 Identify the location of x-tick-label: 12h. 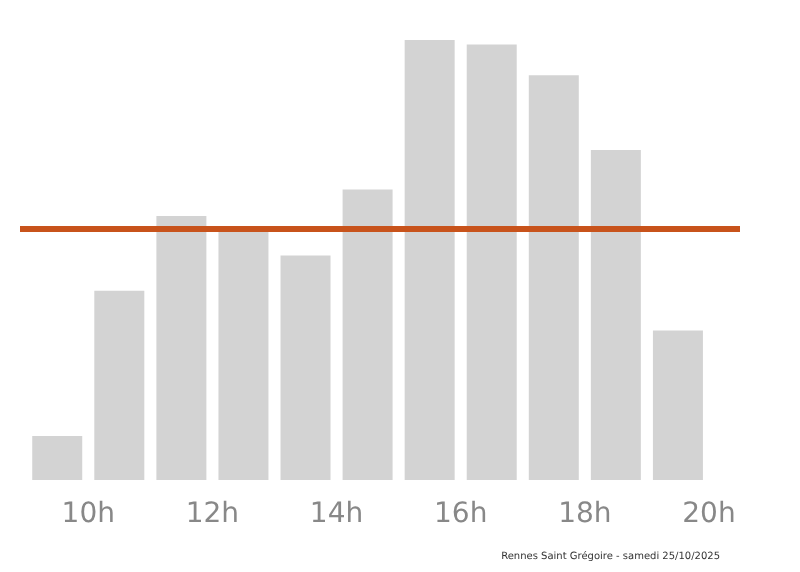
(212, 514).